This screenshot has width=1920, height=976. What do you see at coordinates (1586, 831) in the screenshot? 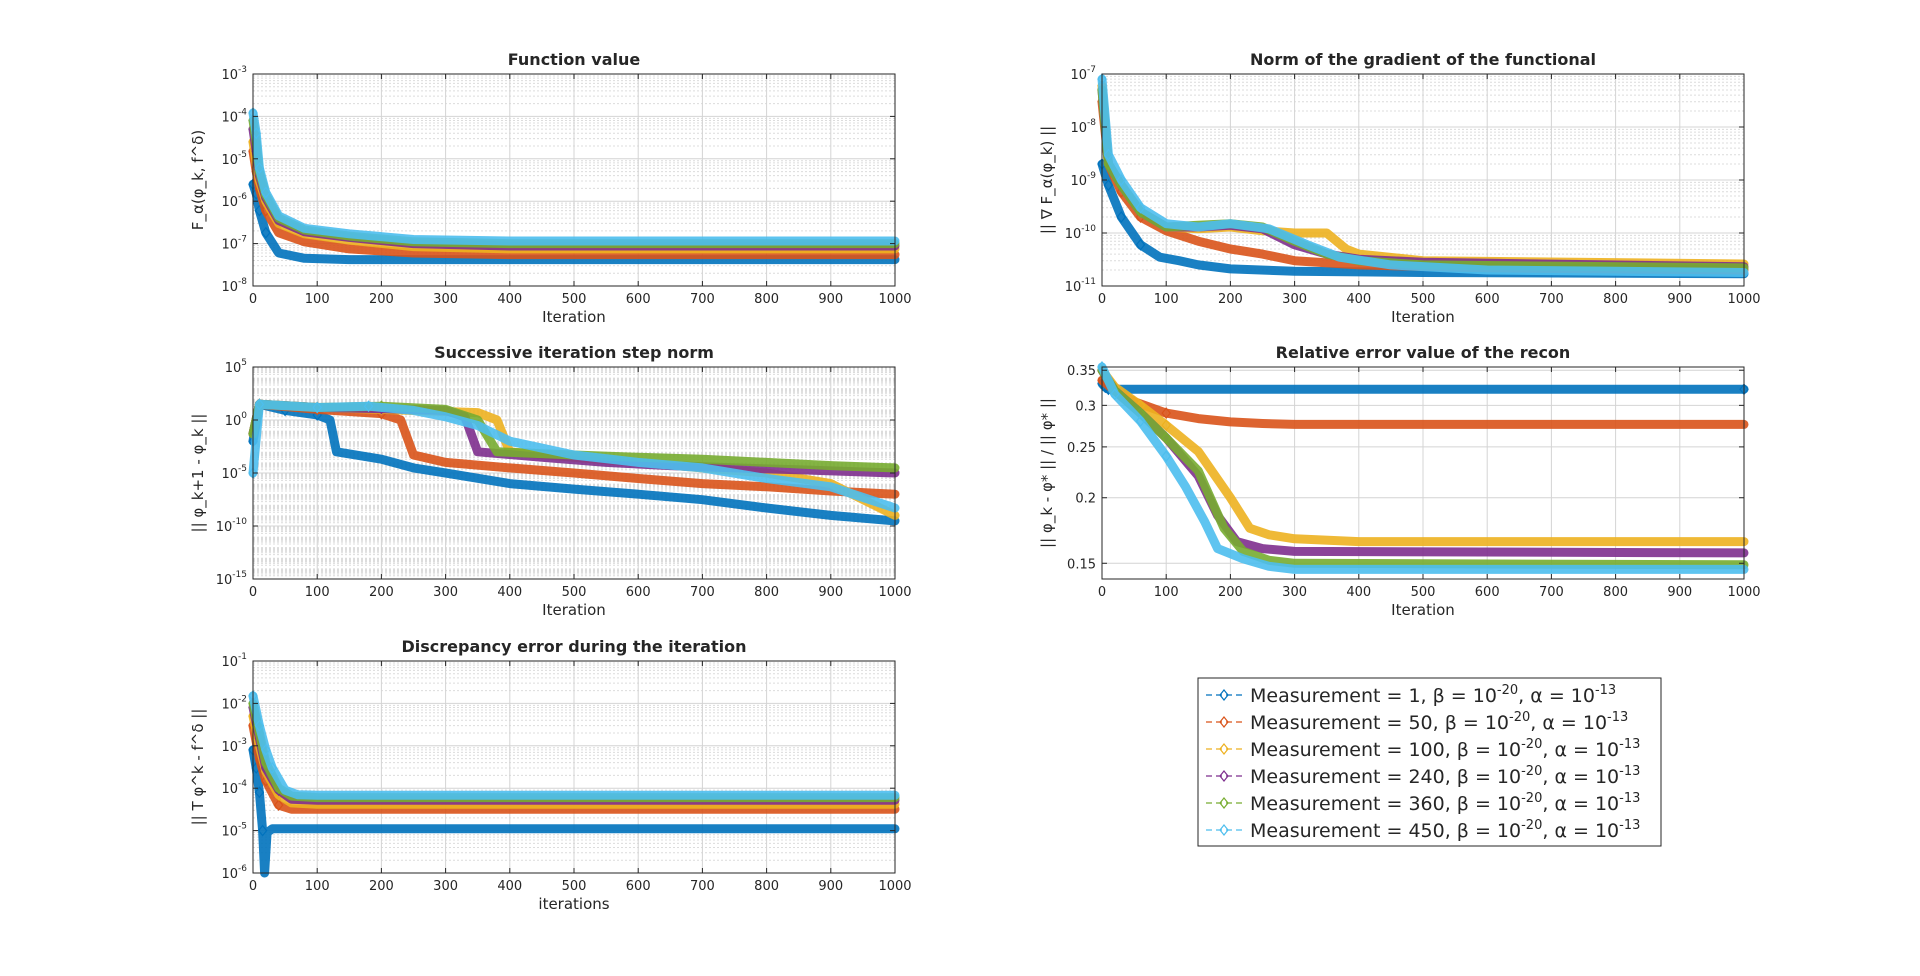
I see `legend-alpha: α = 10` at bounding box center [1586, 831].